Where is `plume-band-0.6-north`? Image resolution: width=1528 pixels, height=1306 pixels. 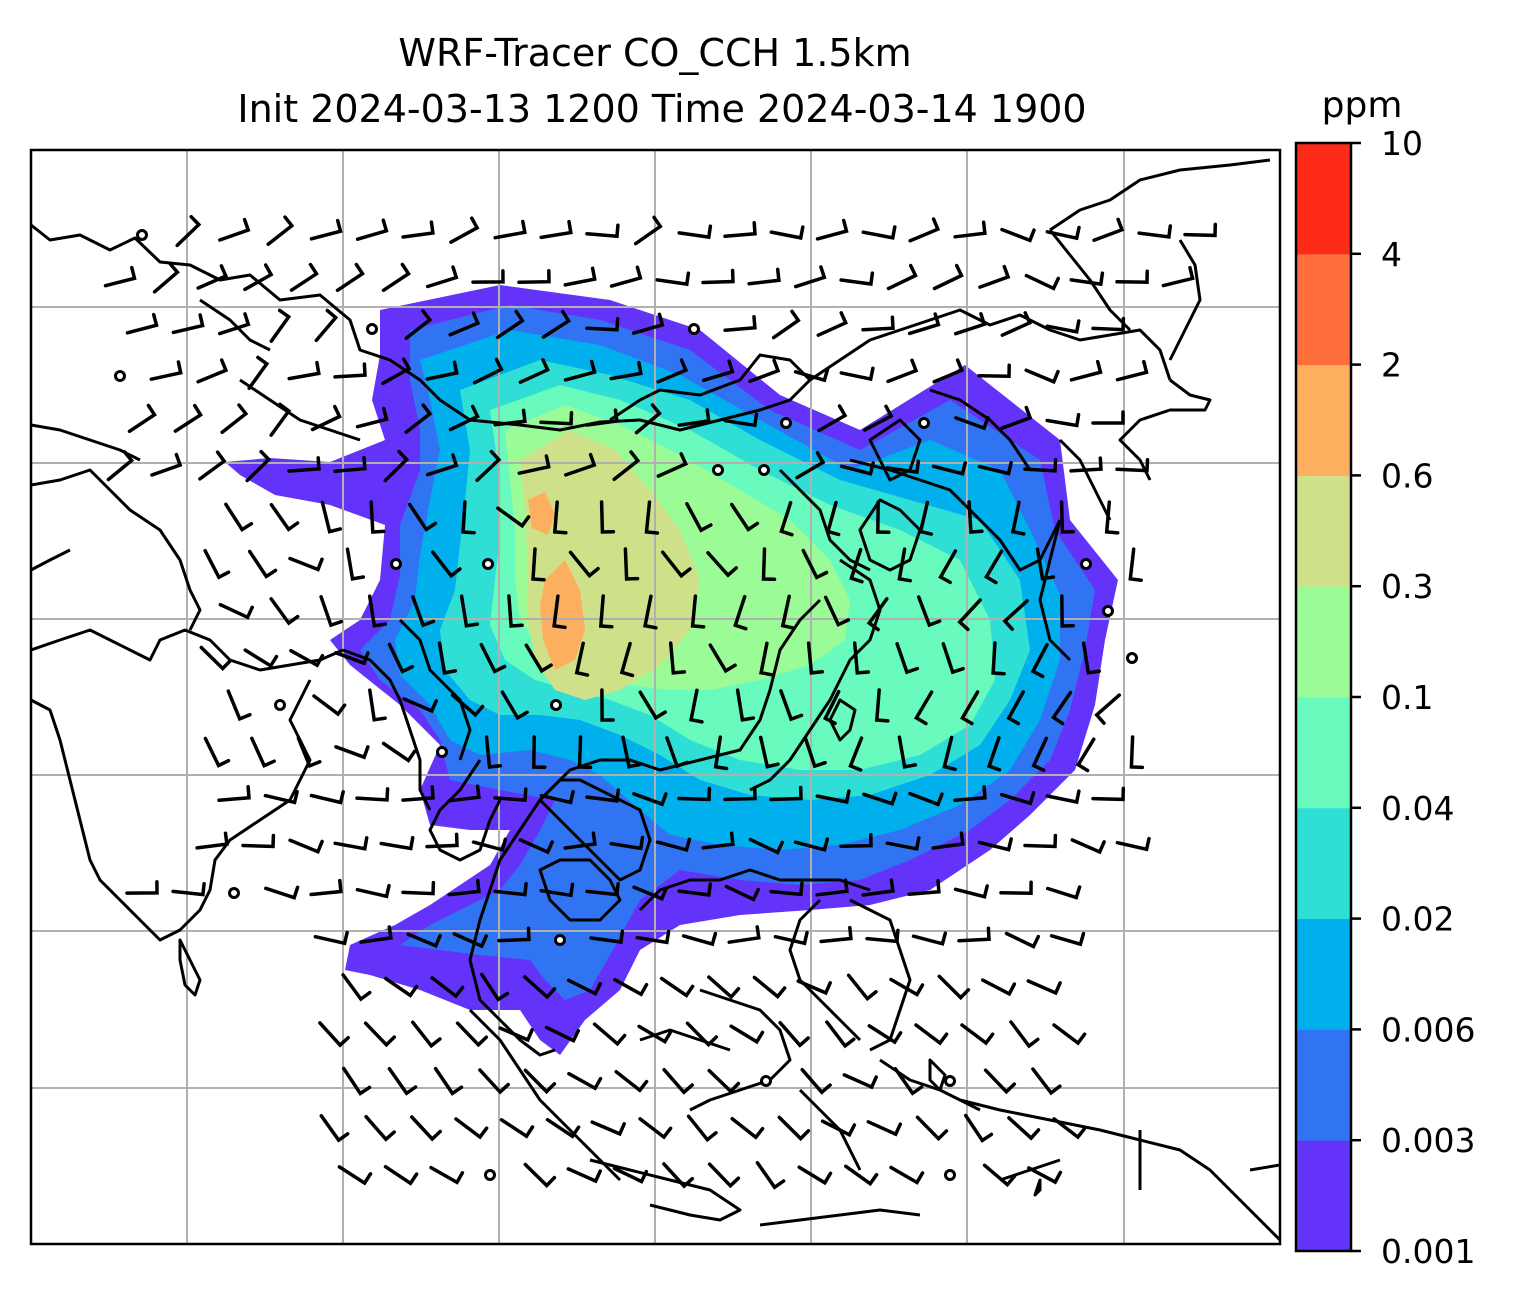
plume-band-0.6-north is located at coordinates (541, 513).